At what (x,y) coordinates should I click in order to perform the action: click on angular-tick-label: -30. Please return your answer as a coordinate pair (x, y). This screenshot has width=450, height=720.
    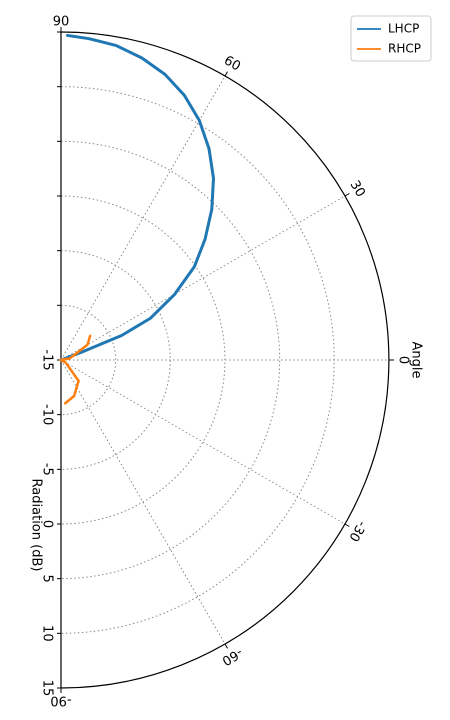
    Looking at the image, I should click on (357, 531).